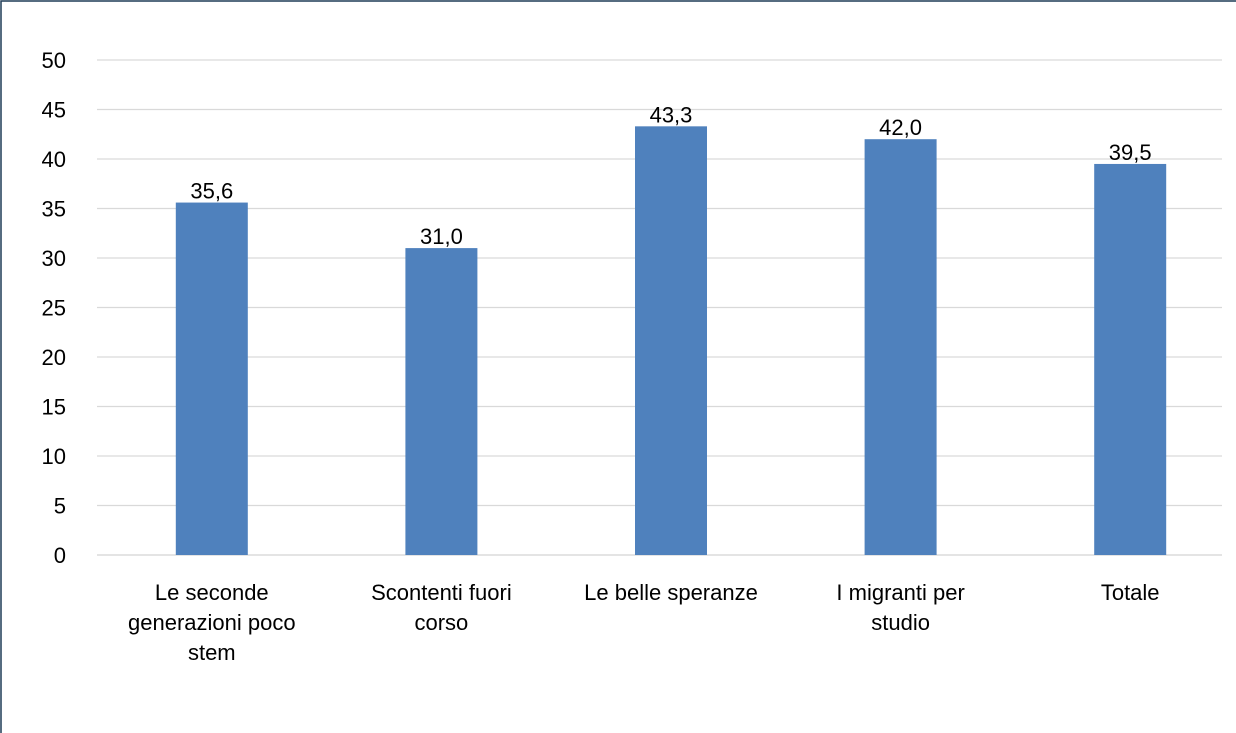 The image size is (1236, 733). I want to click on y-tick-label: 35, so click(54, 209).